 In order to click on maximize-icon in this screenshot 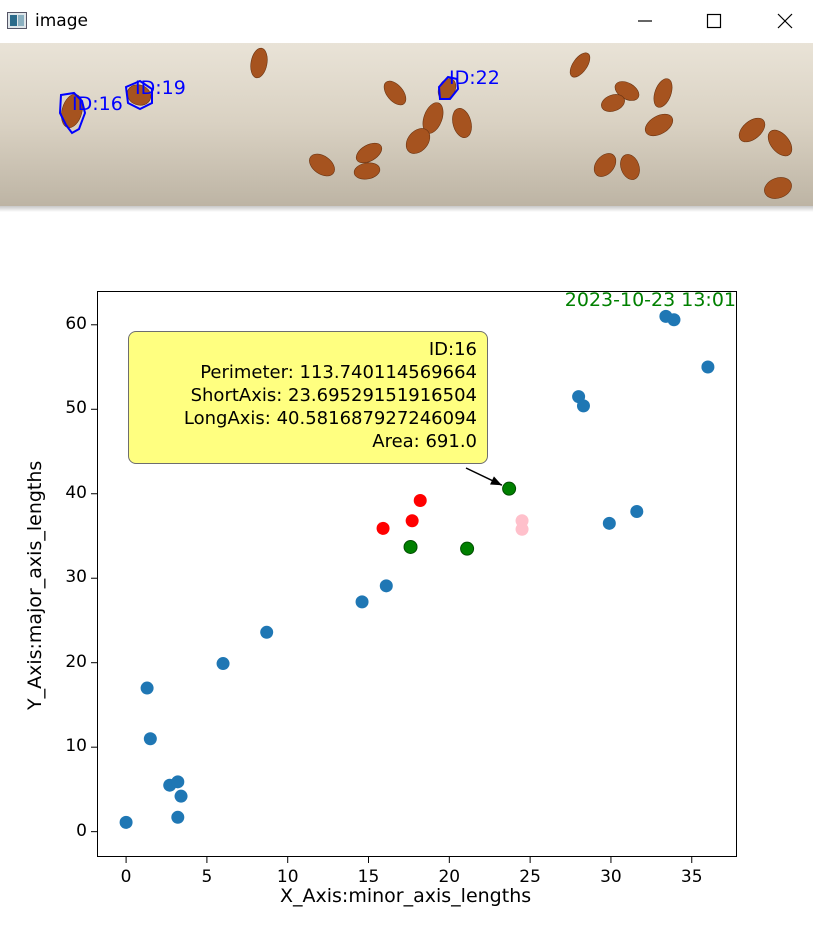, I will do `click(714, 21)`.